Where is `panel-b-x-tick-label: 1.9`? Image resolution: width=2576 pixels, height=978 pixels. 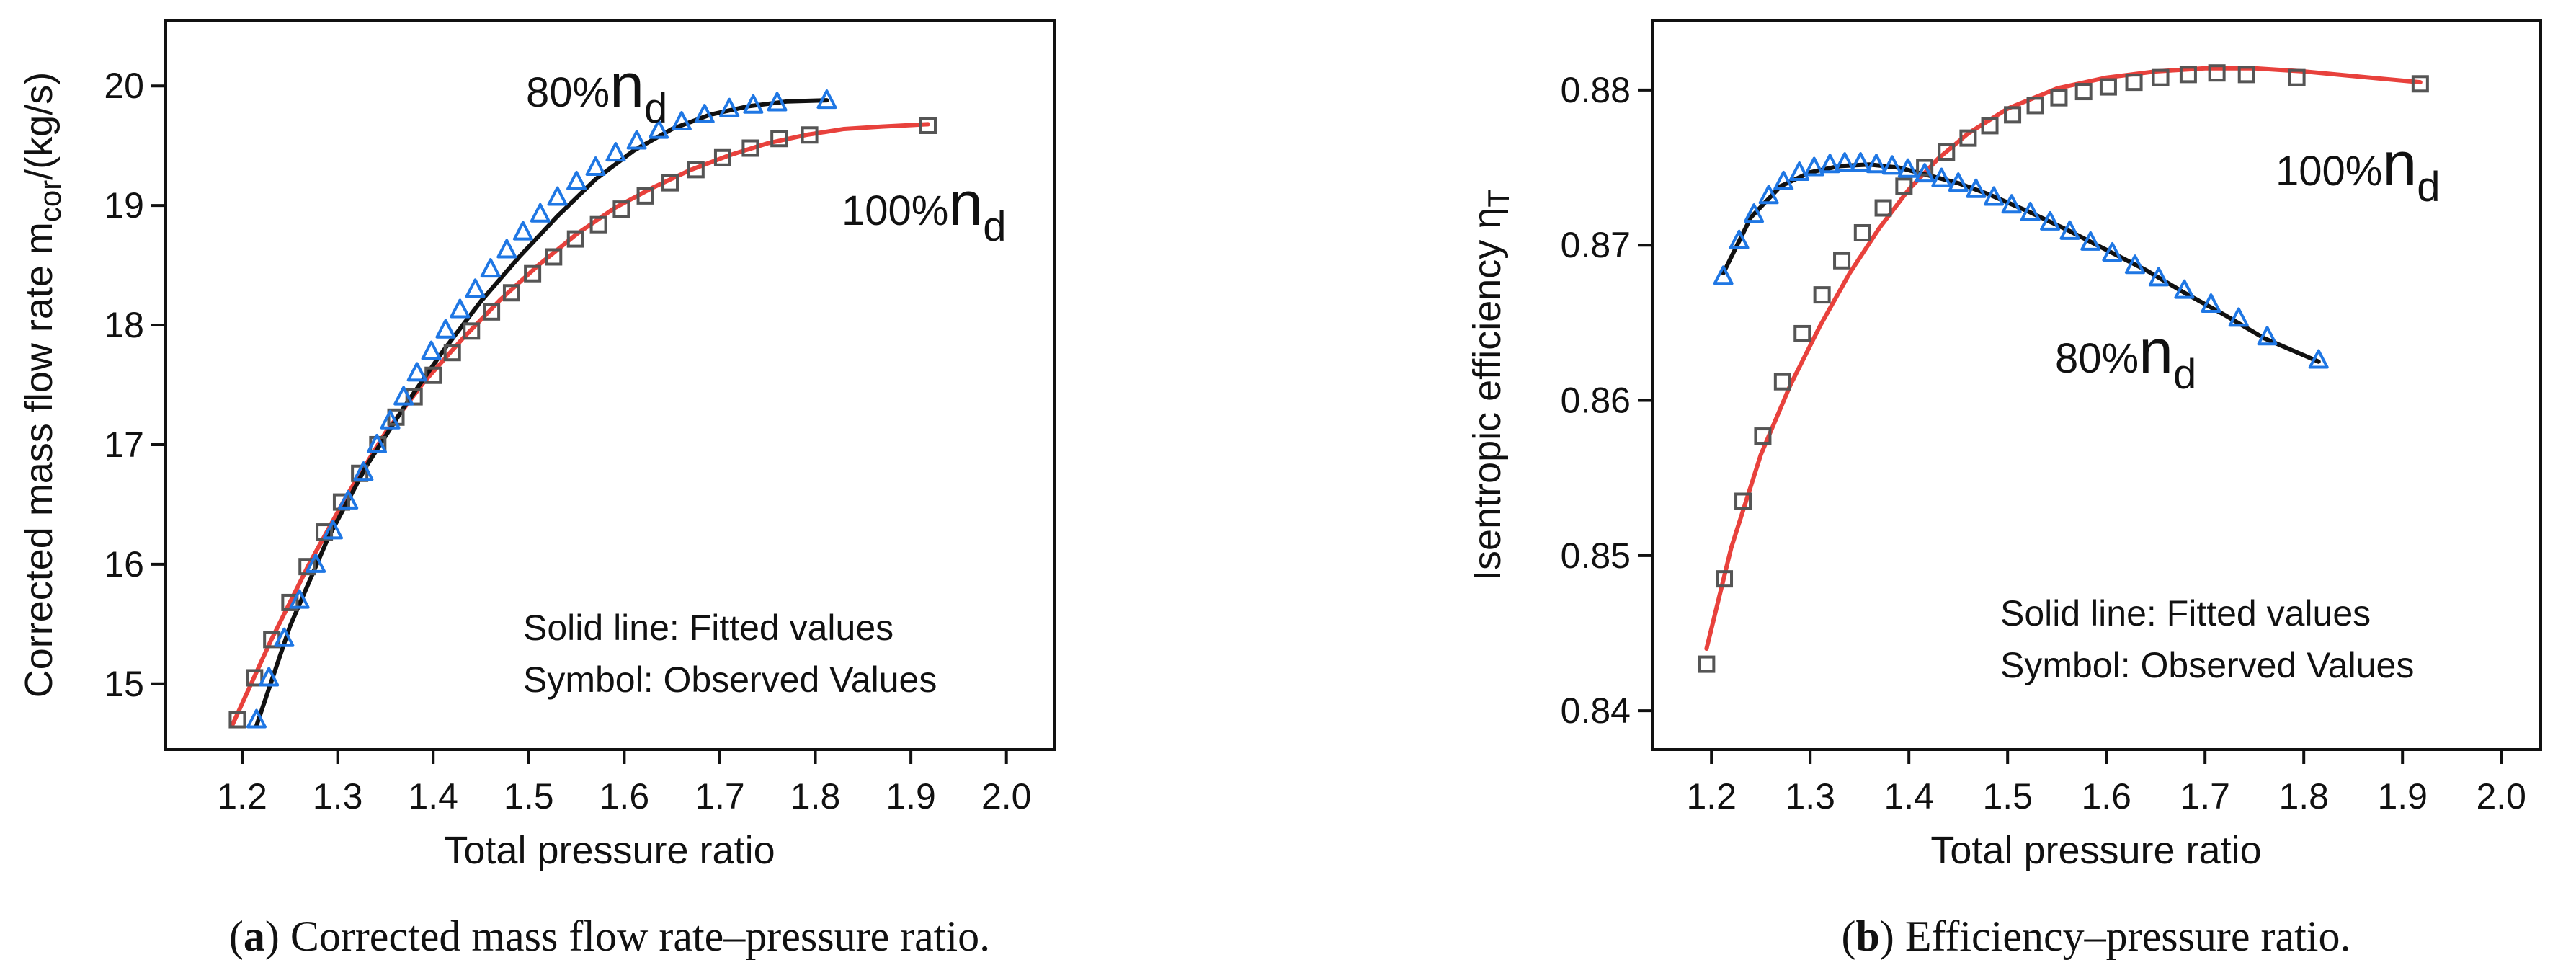
panel-b-x-tick-label: 1.9 is located at coordinates (2402, 796).